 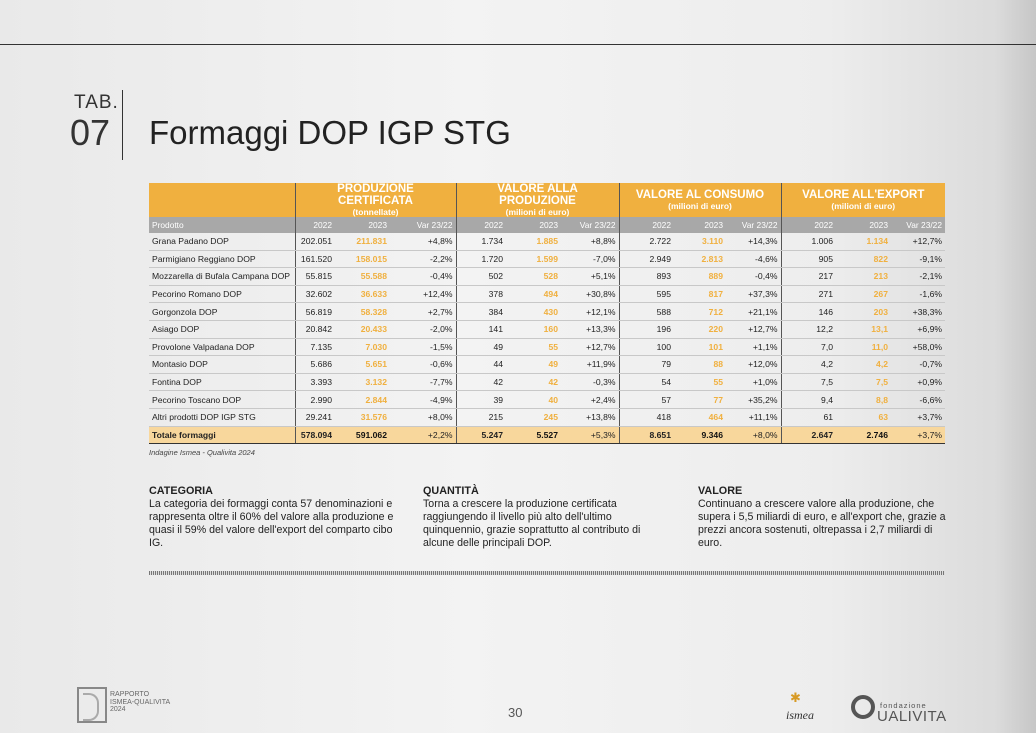 I want to click on value-cell: 595, so click(x=646, y=294).